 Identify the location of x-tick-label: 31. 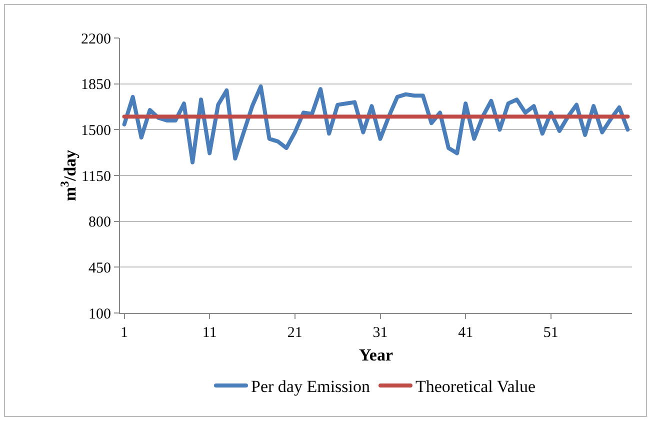
(380, 333).